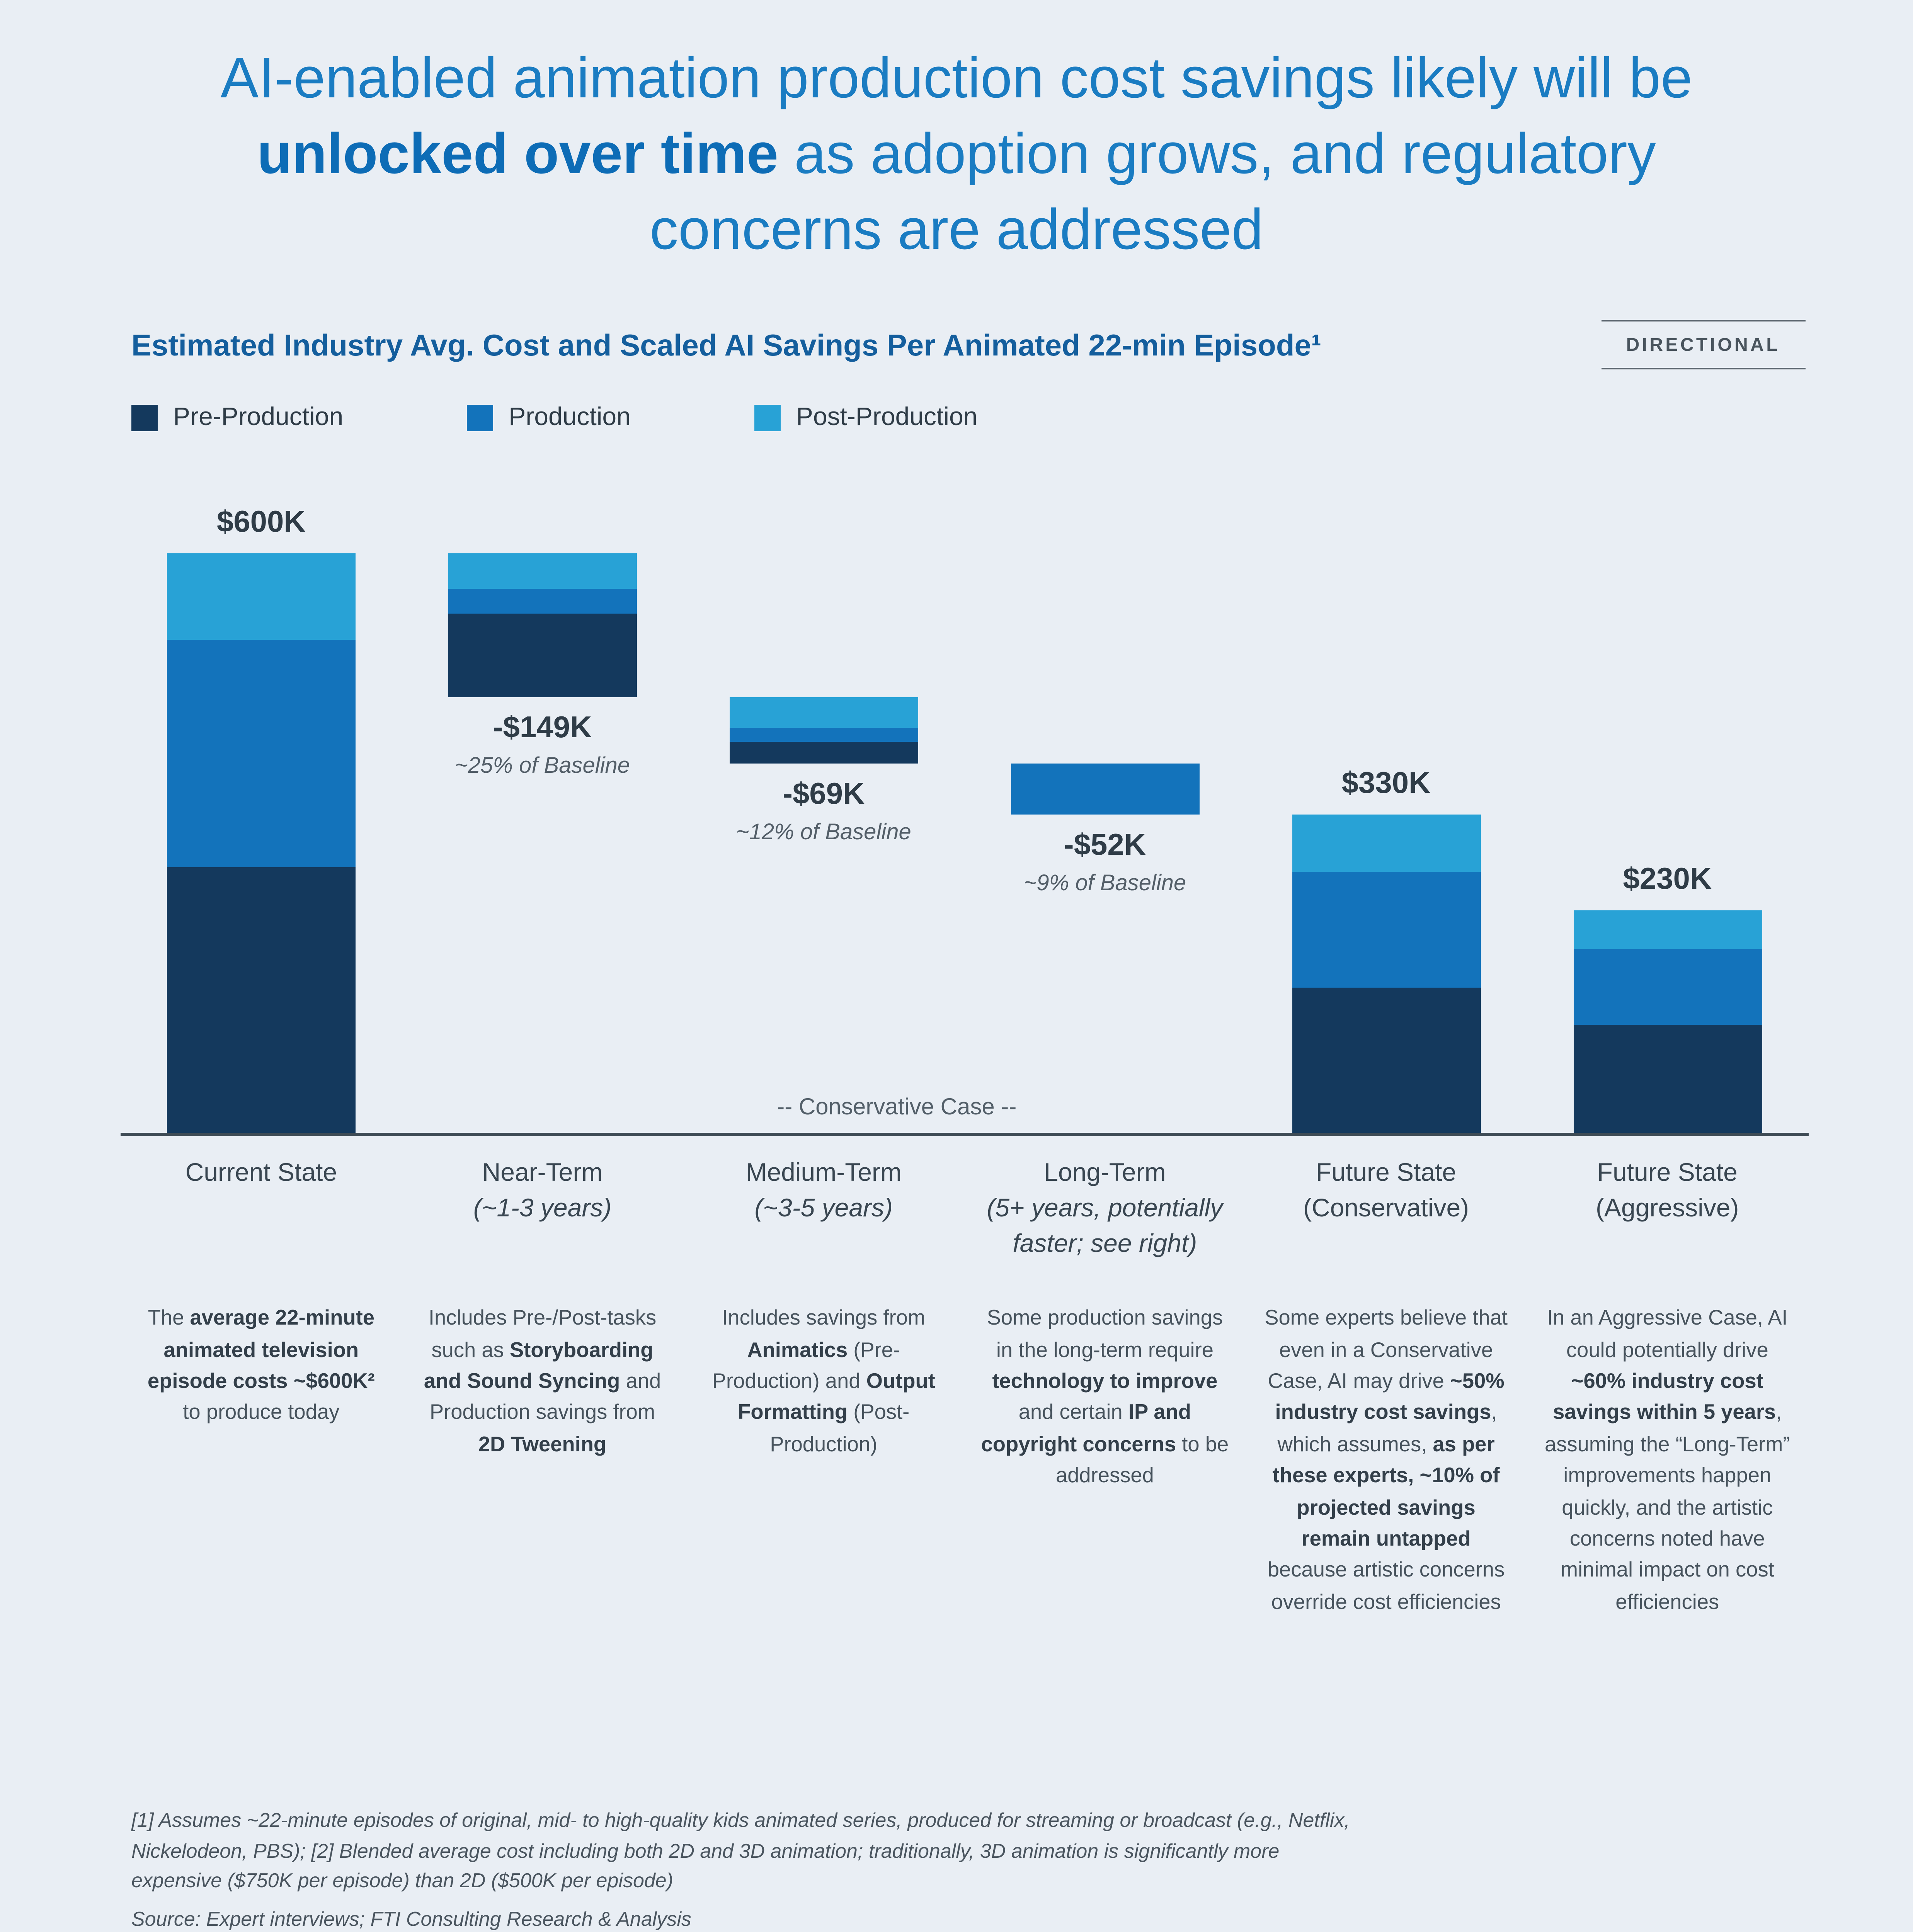  I want to click on bar-value-label-group: -$69K ~12% of Baseline, so click(823, 812).